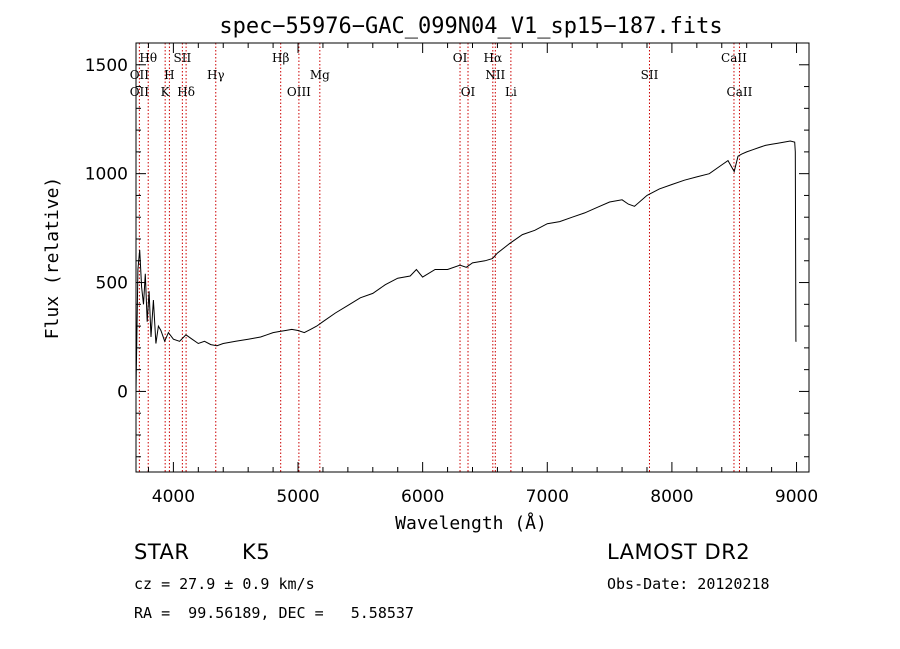 This screenshot has height=649, width=900. I want to click on observation-date: Obs-Date: 20120218, so click(688, 584).